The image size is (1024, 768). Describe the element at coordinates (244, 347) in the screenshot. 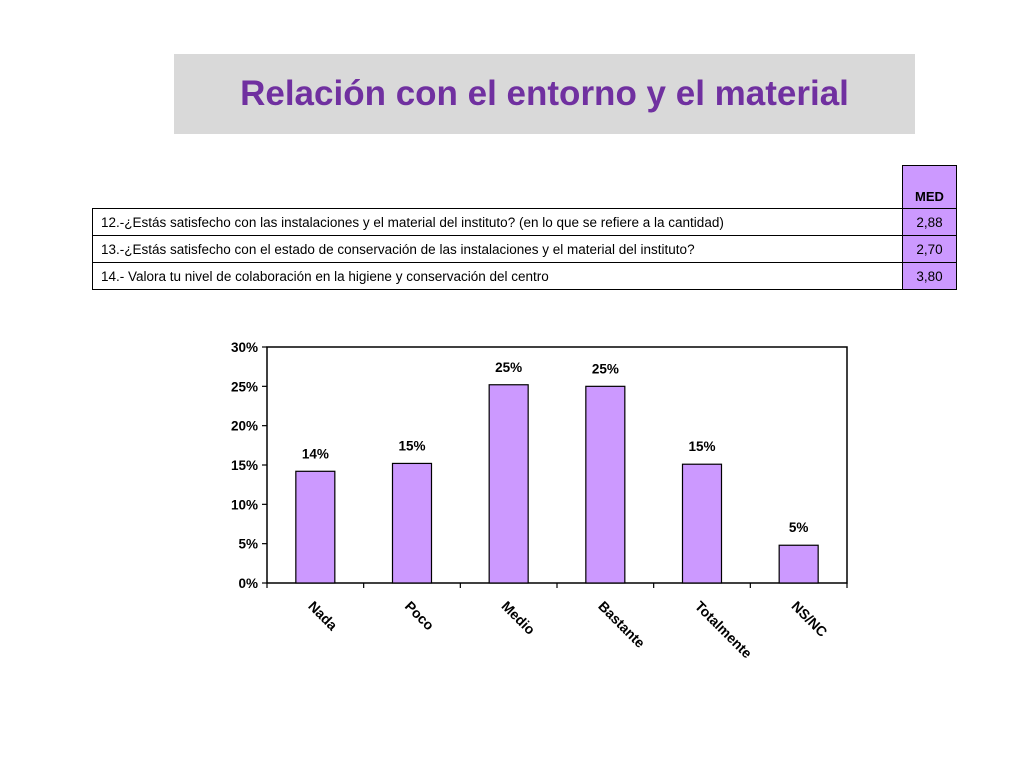

I see `y-tick-label: 30%` at that location.